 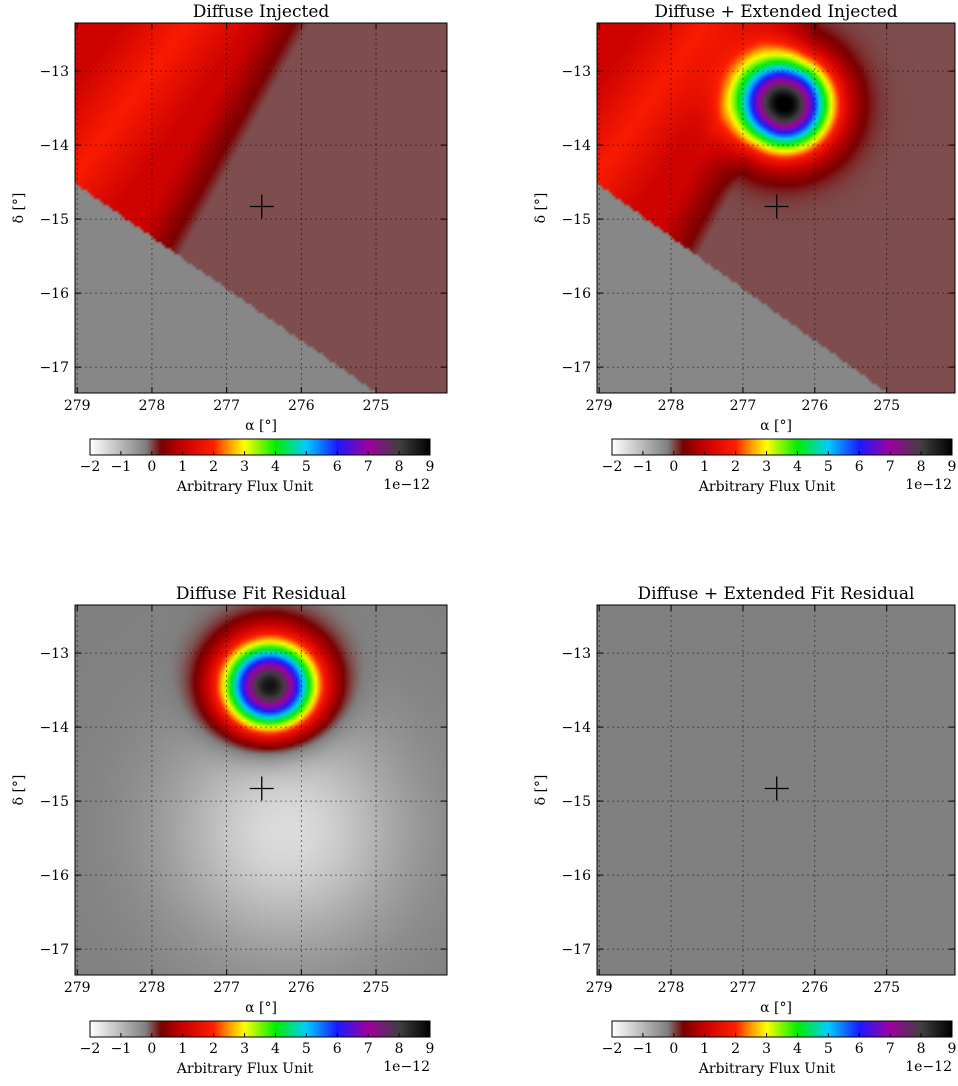 I want to click on panel-title: Diffuse + Extended Injected, so click(x=775, y=12).